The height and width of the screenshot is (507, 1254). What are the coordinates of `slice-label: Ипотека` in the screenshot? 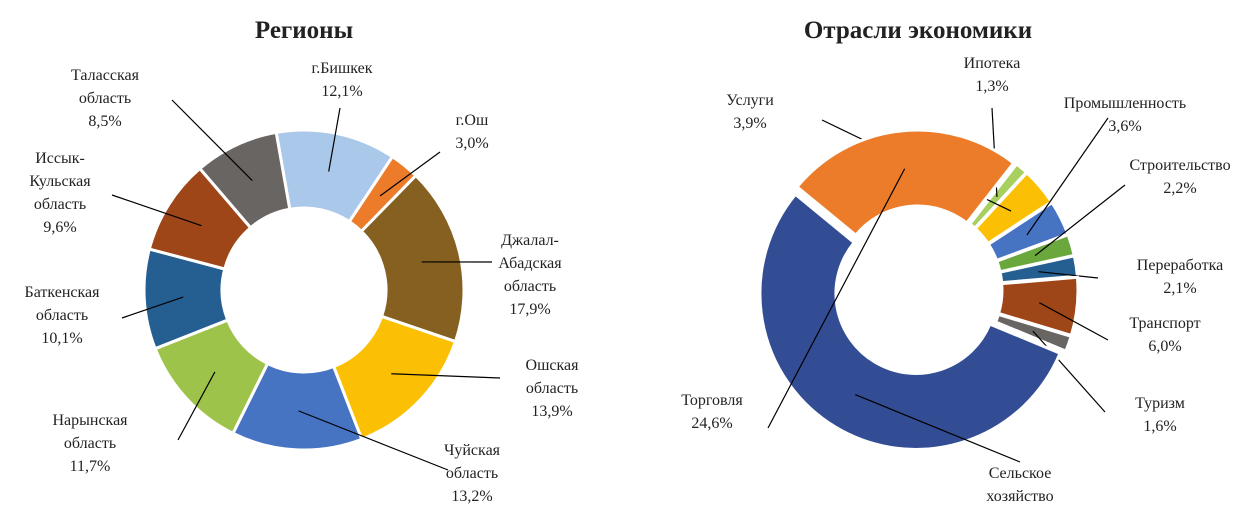 It's located at (992, 63).